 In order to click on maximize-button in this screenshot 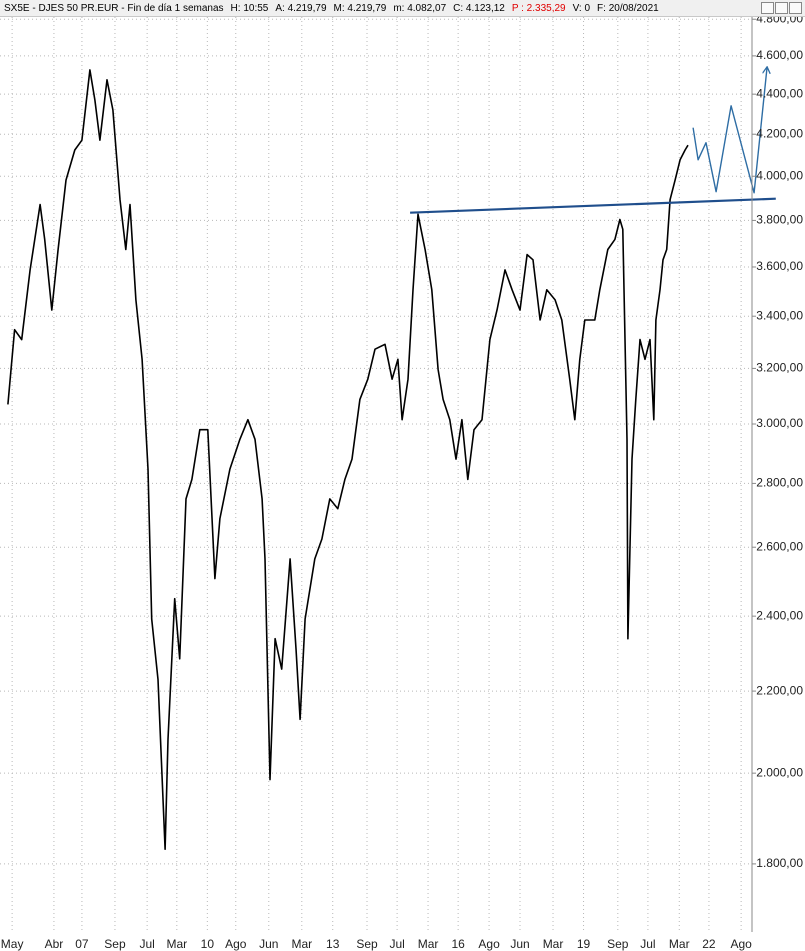, I will do `click(781, 8)`.